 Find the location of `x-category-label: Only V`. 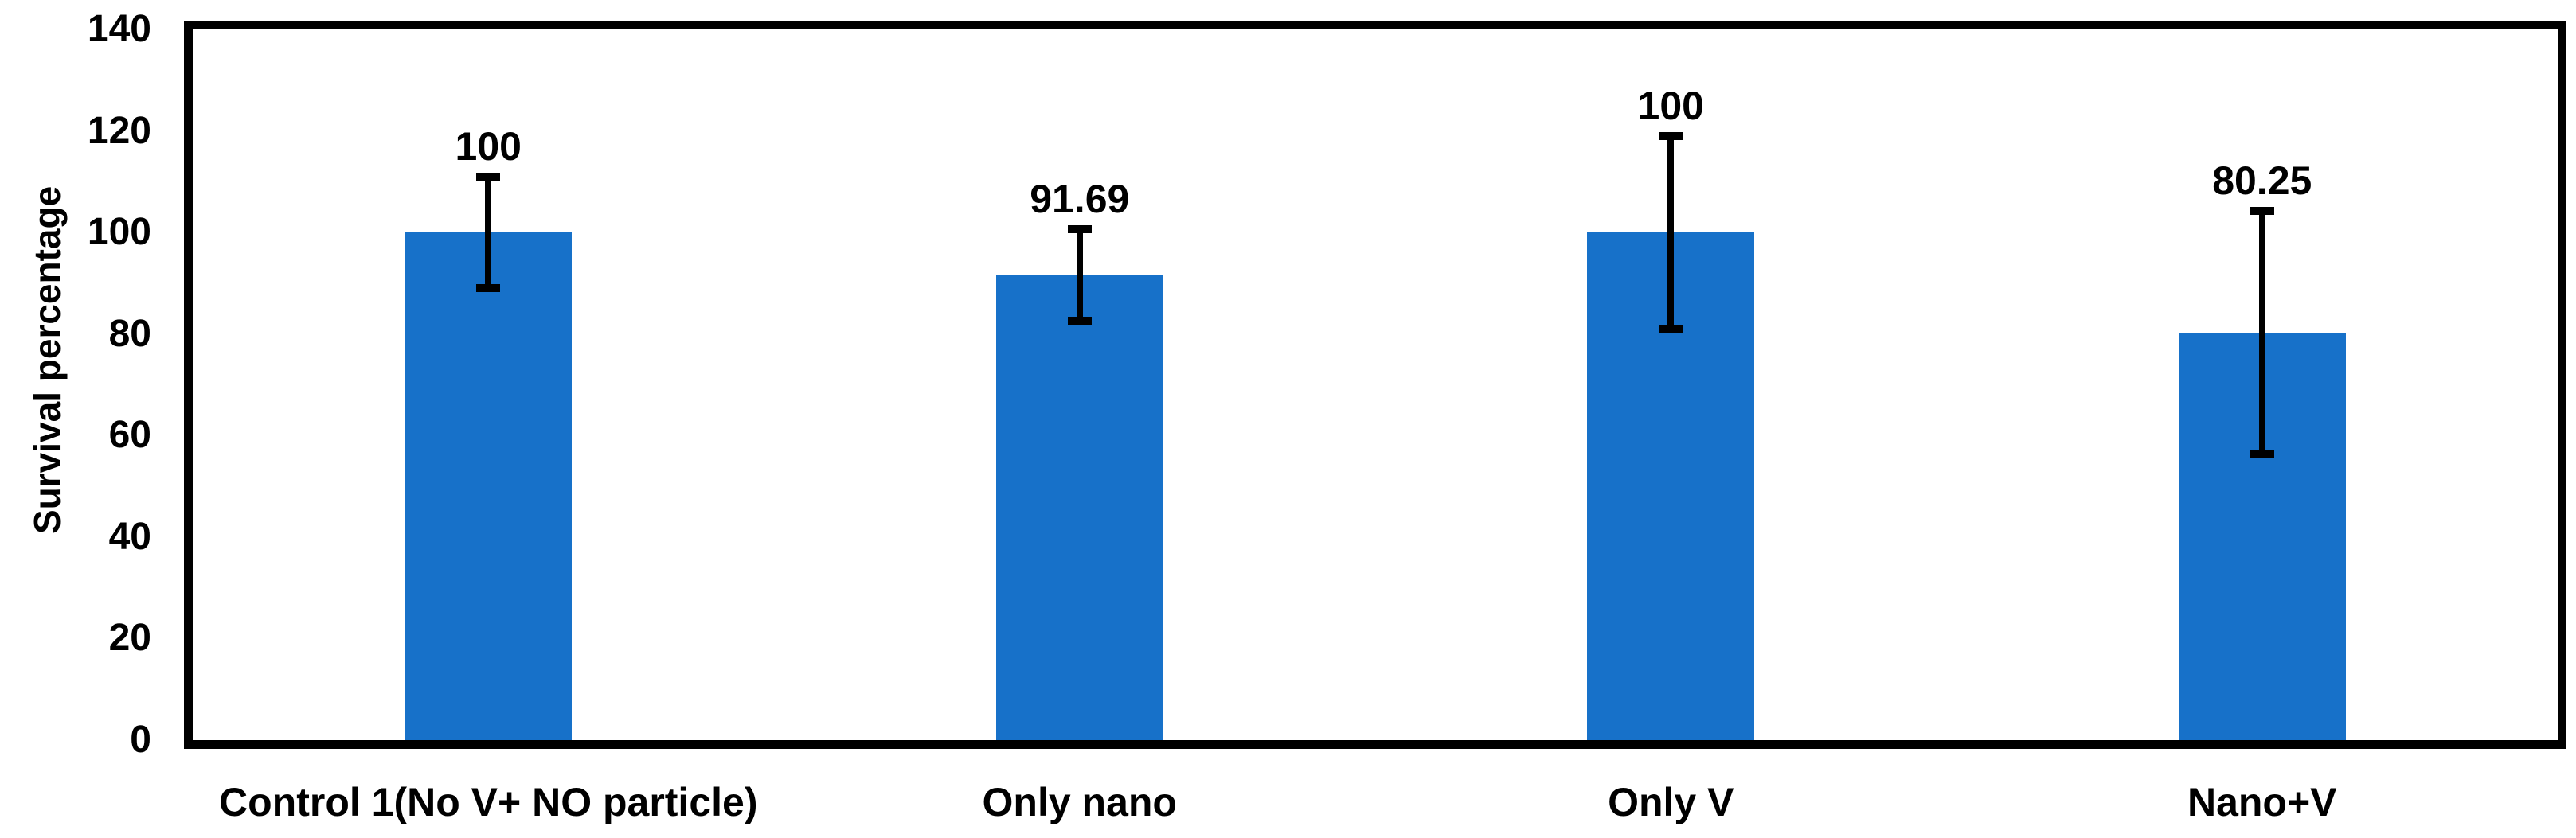

x-category-label: Only V is located at coordinates (1671, 802).